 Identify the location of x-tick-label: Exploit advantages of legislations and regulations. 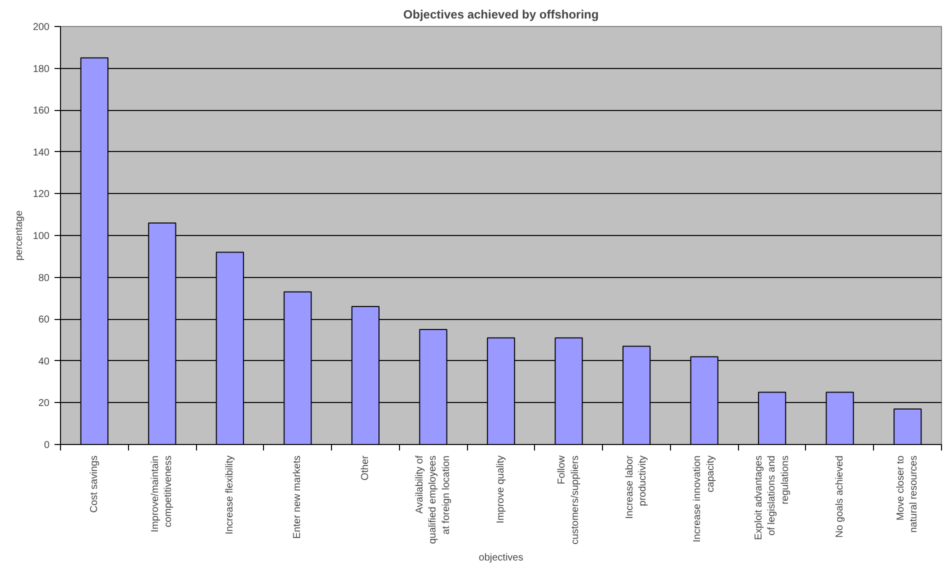
(772, 497).